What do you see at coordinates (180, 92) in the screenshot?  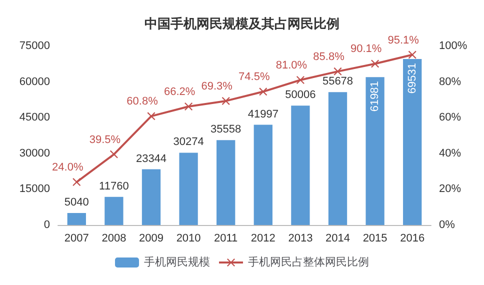 I see `data-label: 66.2%` at bounding box center [180, 92].